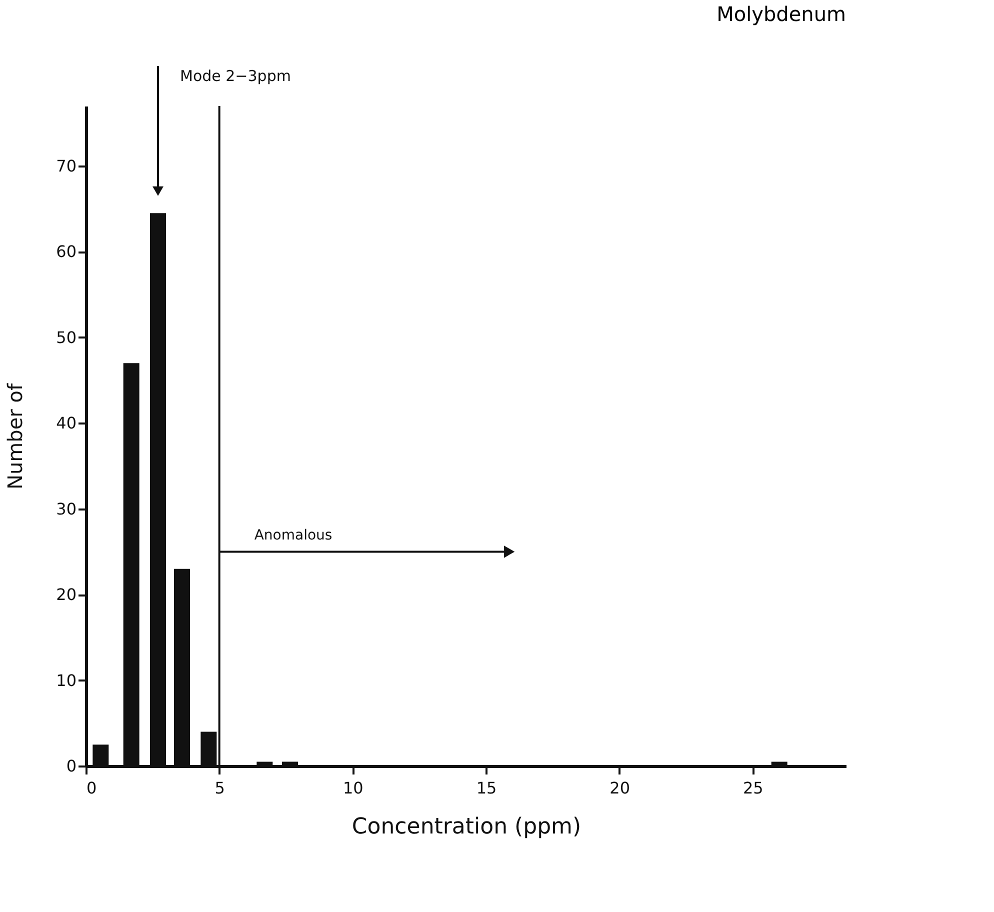 This screenshot has height=912, width=994. I want to click on y-tick-label: 30, so click(66, 508).